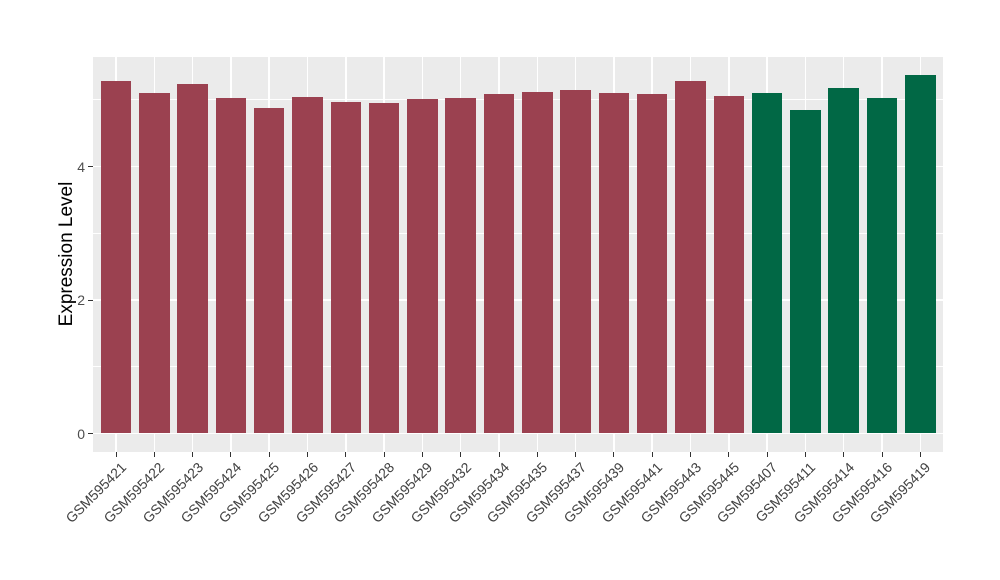 Image resolution: width=1000 pixels, height=580 pixels. What do you see at coordinates (269, 271) in the screenshot?
I see `bar-GSM595425` at bounding box center [269, 271].